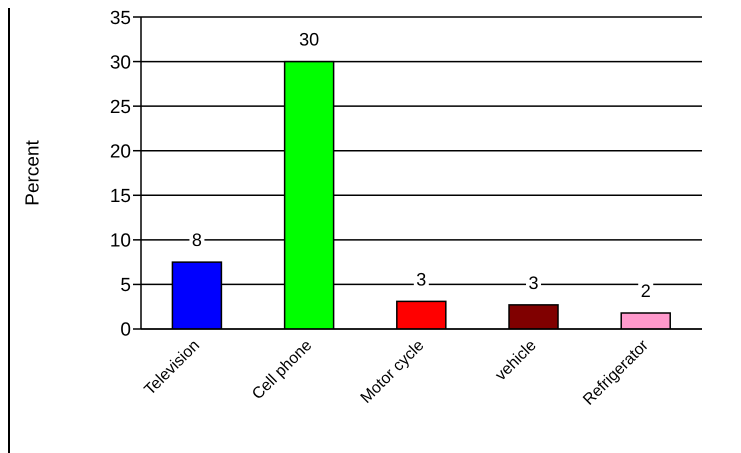 The image size is (741, 453). Describe the element at coordinates (197, 240) in the screenshot. I see `data-label: 8` at that location.